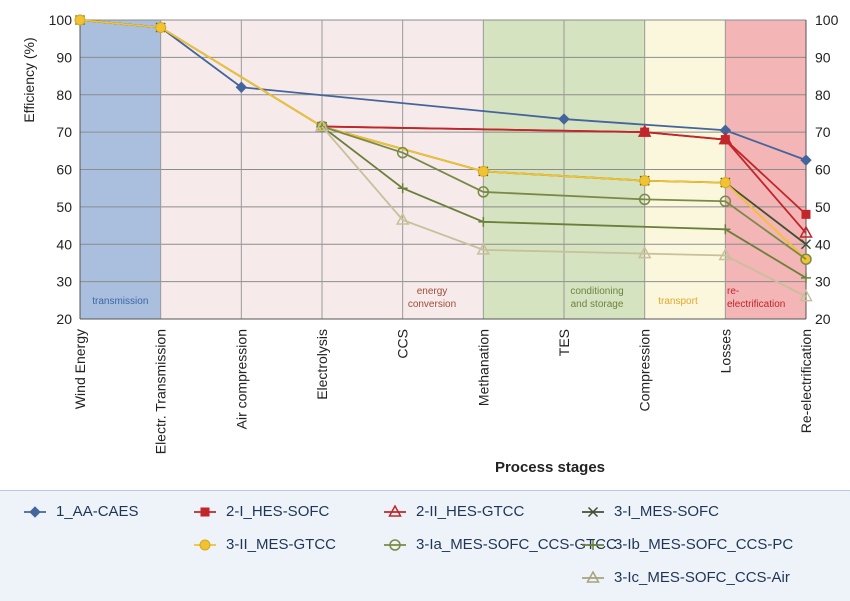 This screenshot has height=601, width=850. Describe the element at coordinates (161, 27) in the screenshot. I see `point-3-ii-mes-gtcc-electr-transmission` at that location.